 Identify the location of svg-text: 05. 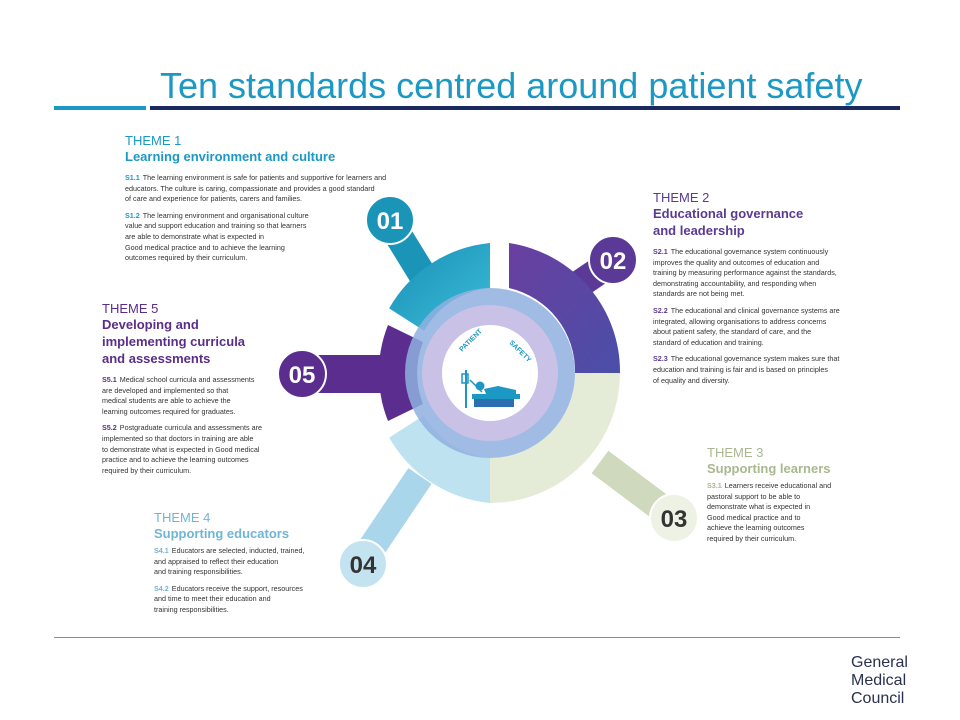
(302, 375).